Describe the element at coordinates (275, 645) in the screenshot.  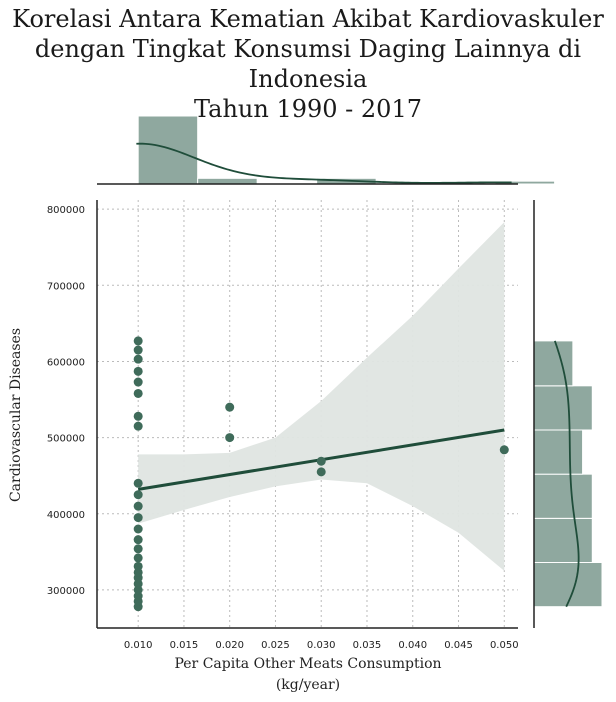
I see `x-tick-label: 0.025` at that location.